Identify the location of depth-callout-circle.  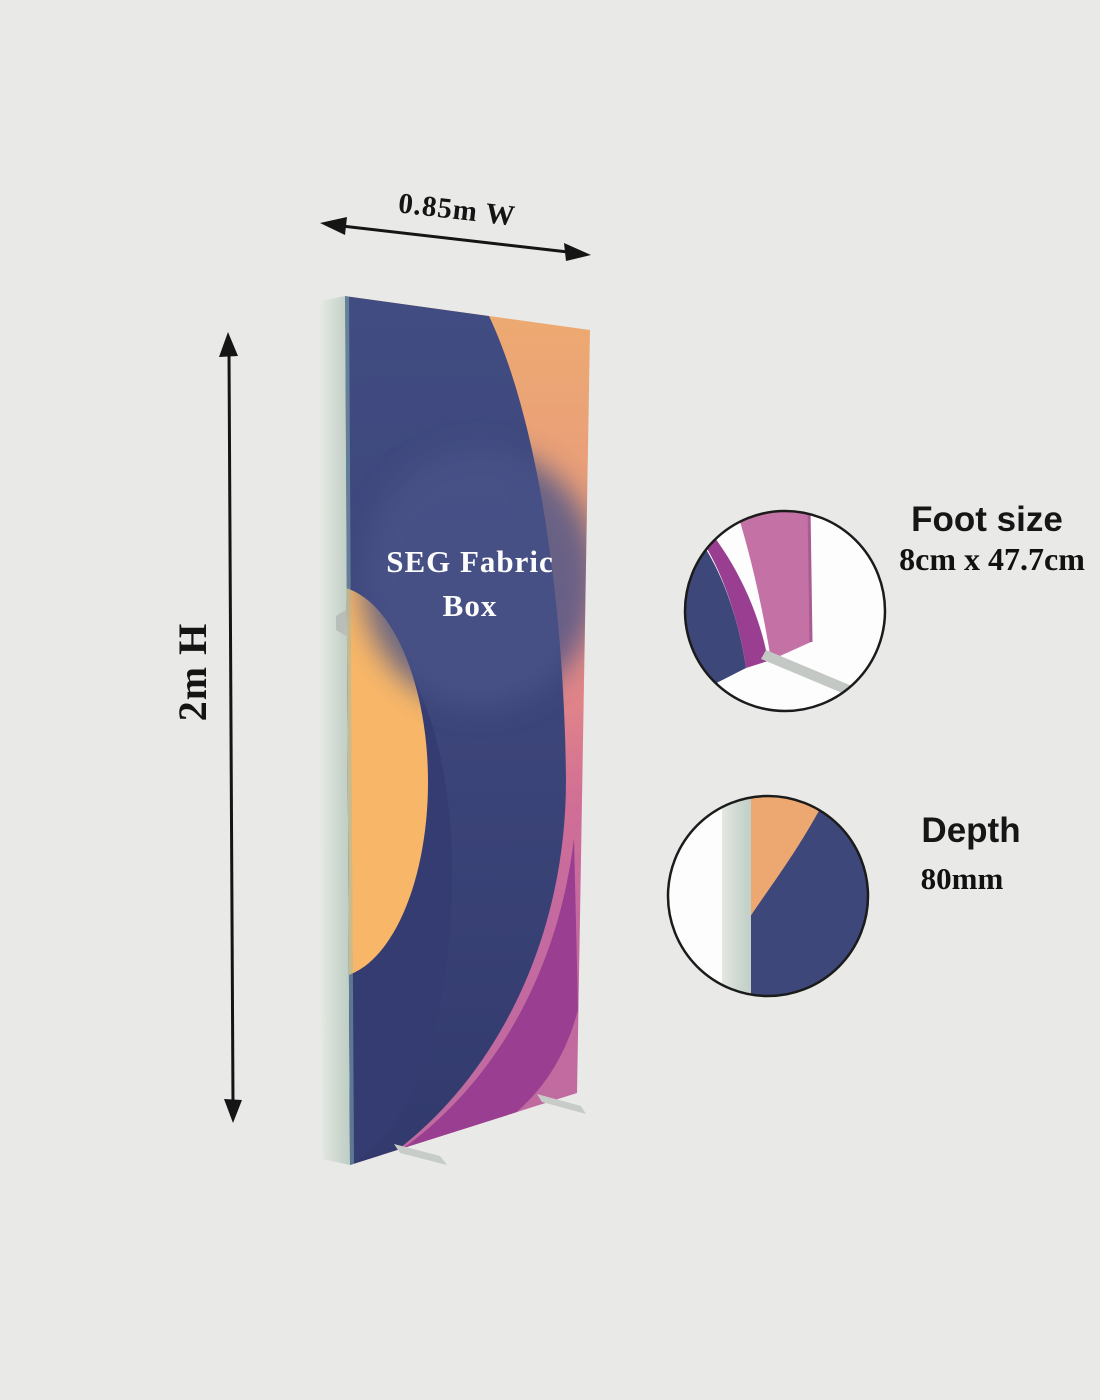
(768, 896).